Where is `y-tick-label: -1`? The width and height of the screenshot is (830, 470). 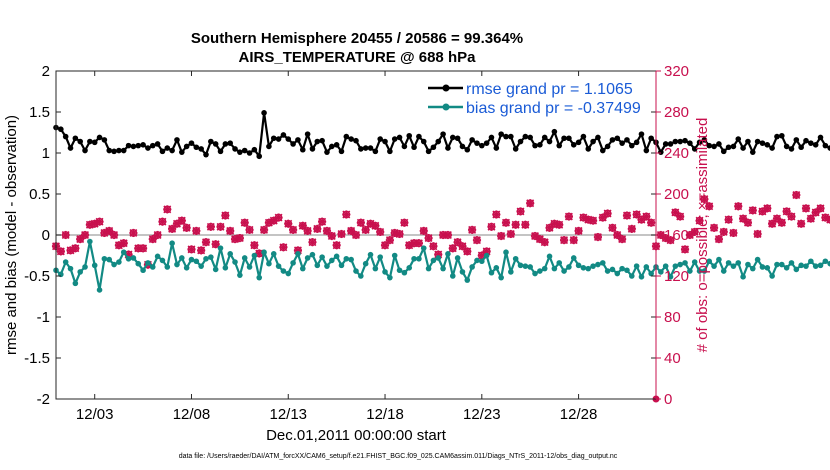
y-tick-label: -1 is located at coordinates (43, 317).